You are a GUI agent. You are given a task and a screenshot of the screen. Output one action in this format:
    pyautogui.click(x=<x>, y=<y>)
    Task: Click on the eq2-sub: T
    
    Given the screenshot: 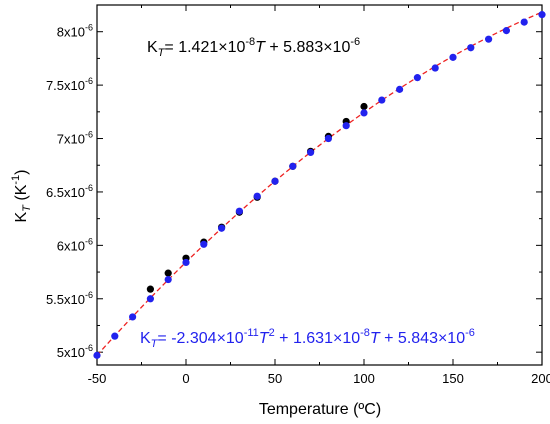 What is the action you would take?
    pyautogui.click(x=155, y=344)
    